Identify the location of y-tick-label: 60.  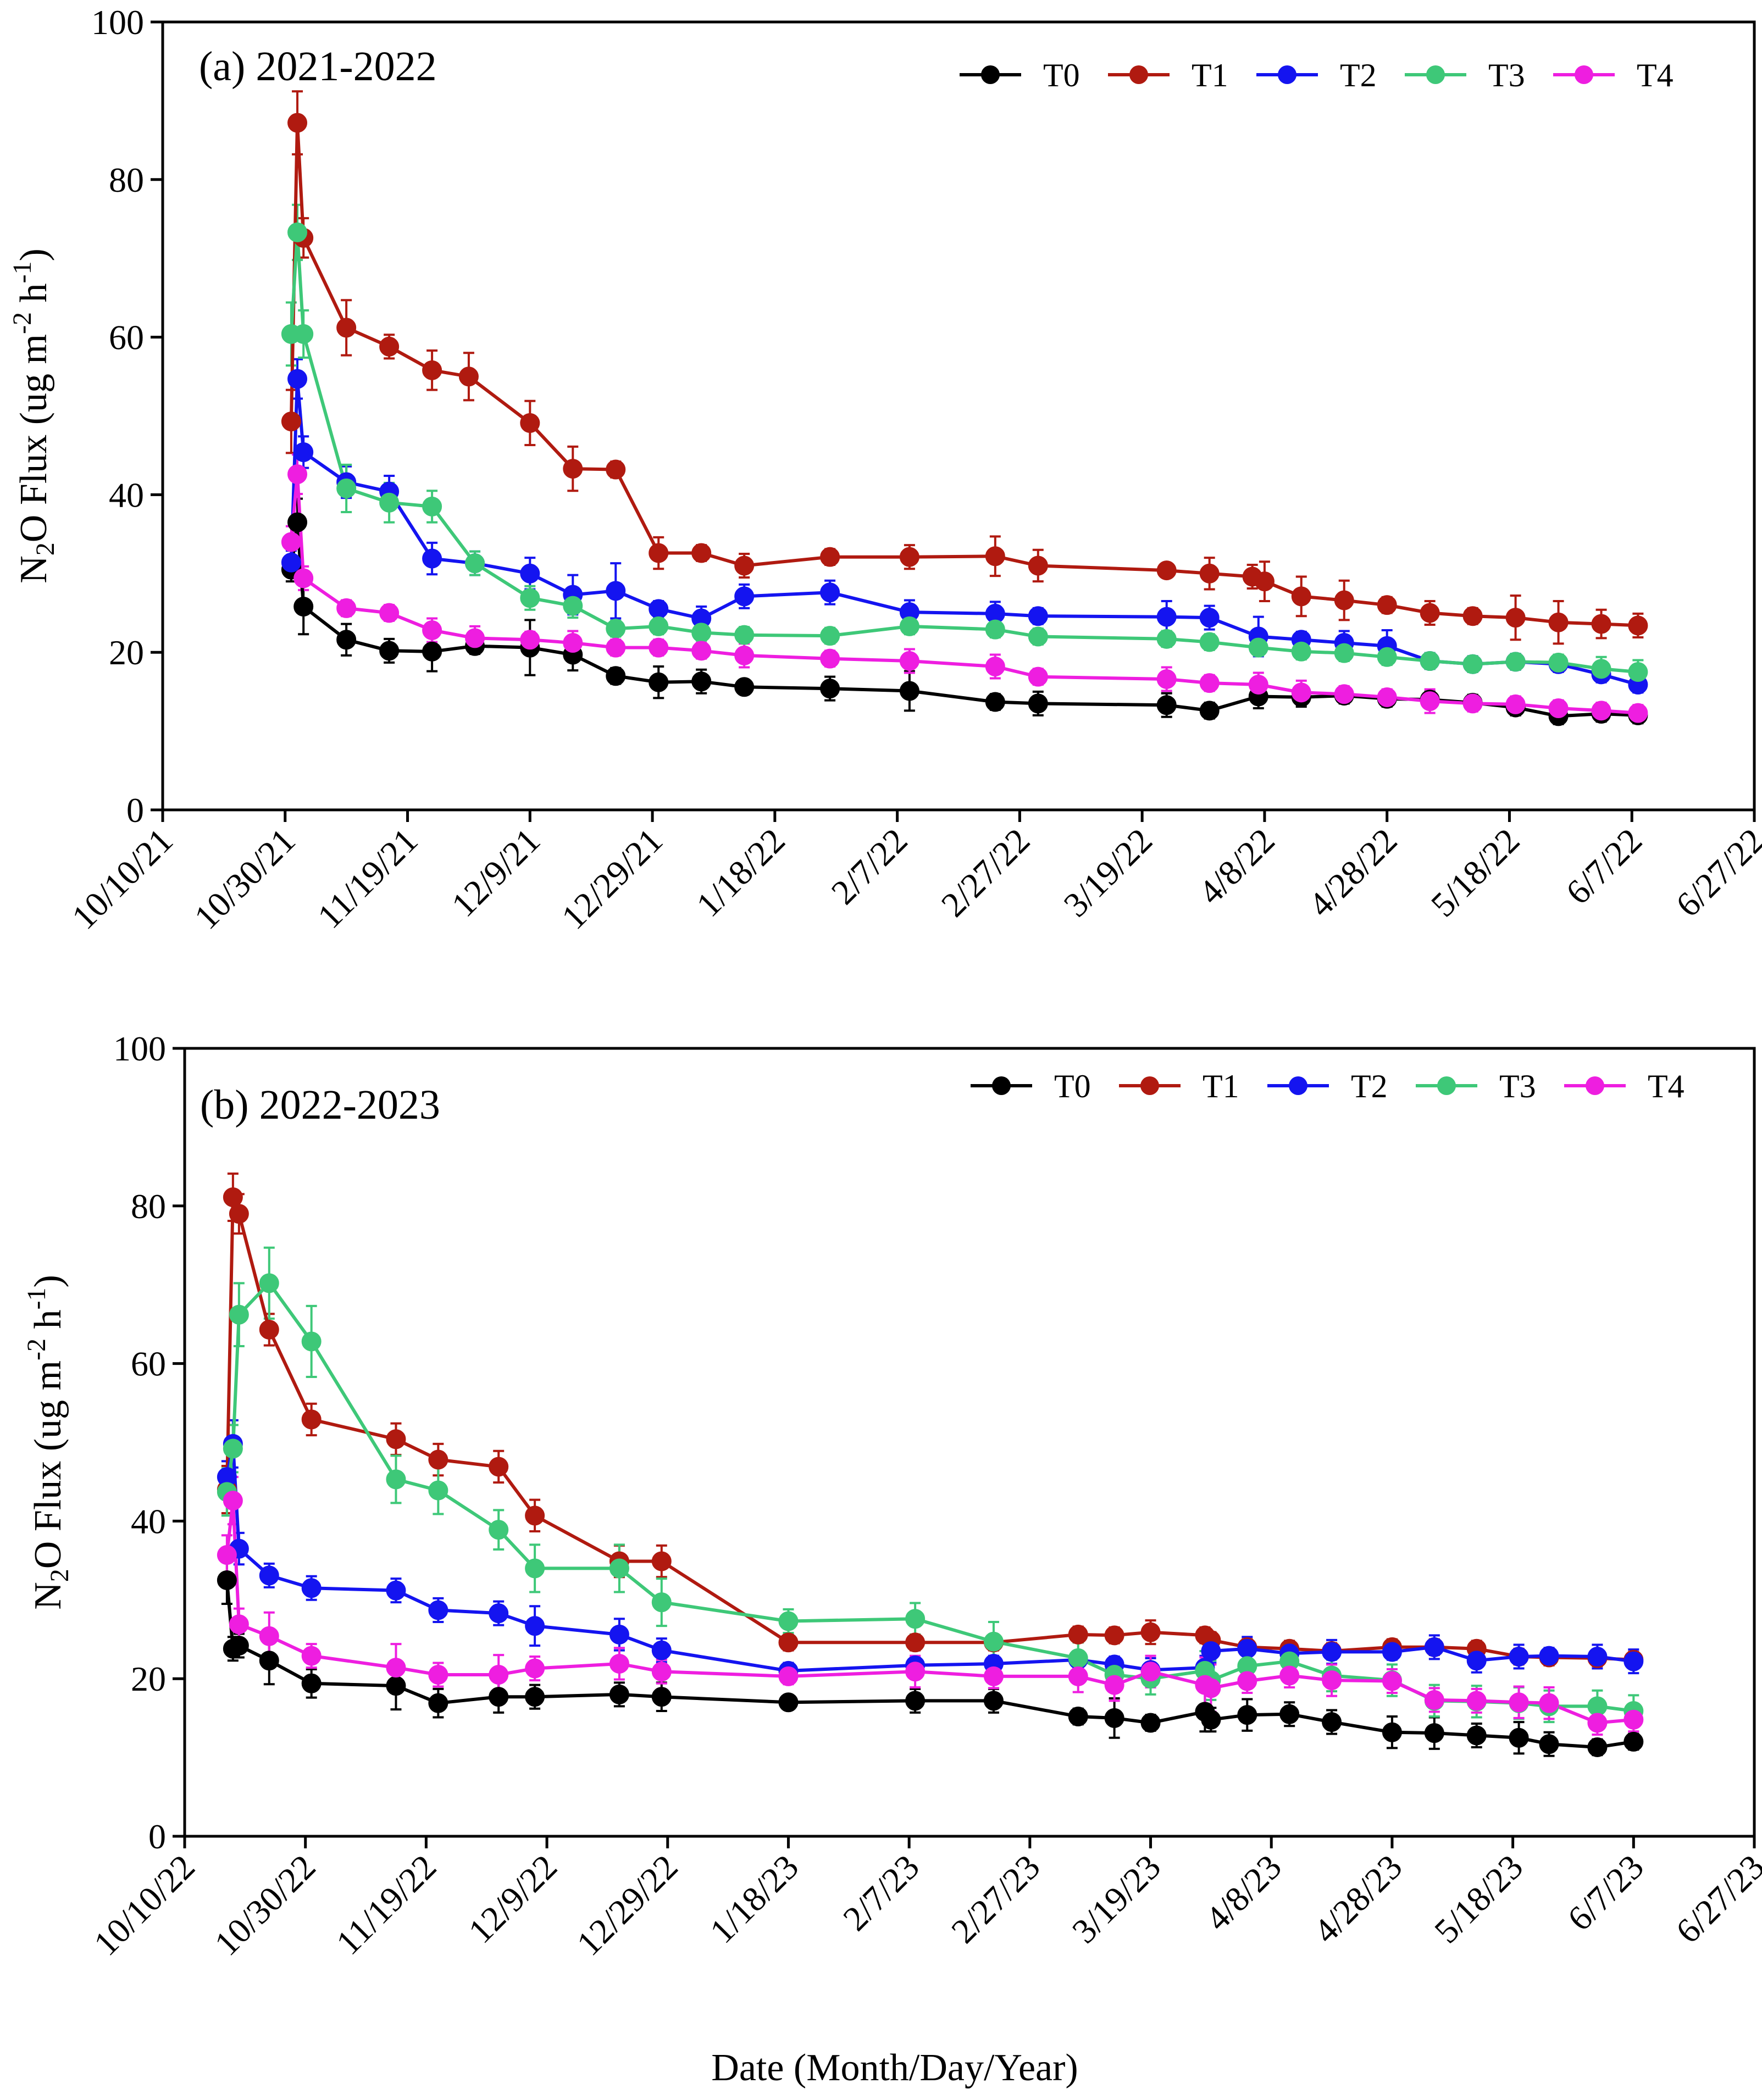
(148, 1364).